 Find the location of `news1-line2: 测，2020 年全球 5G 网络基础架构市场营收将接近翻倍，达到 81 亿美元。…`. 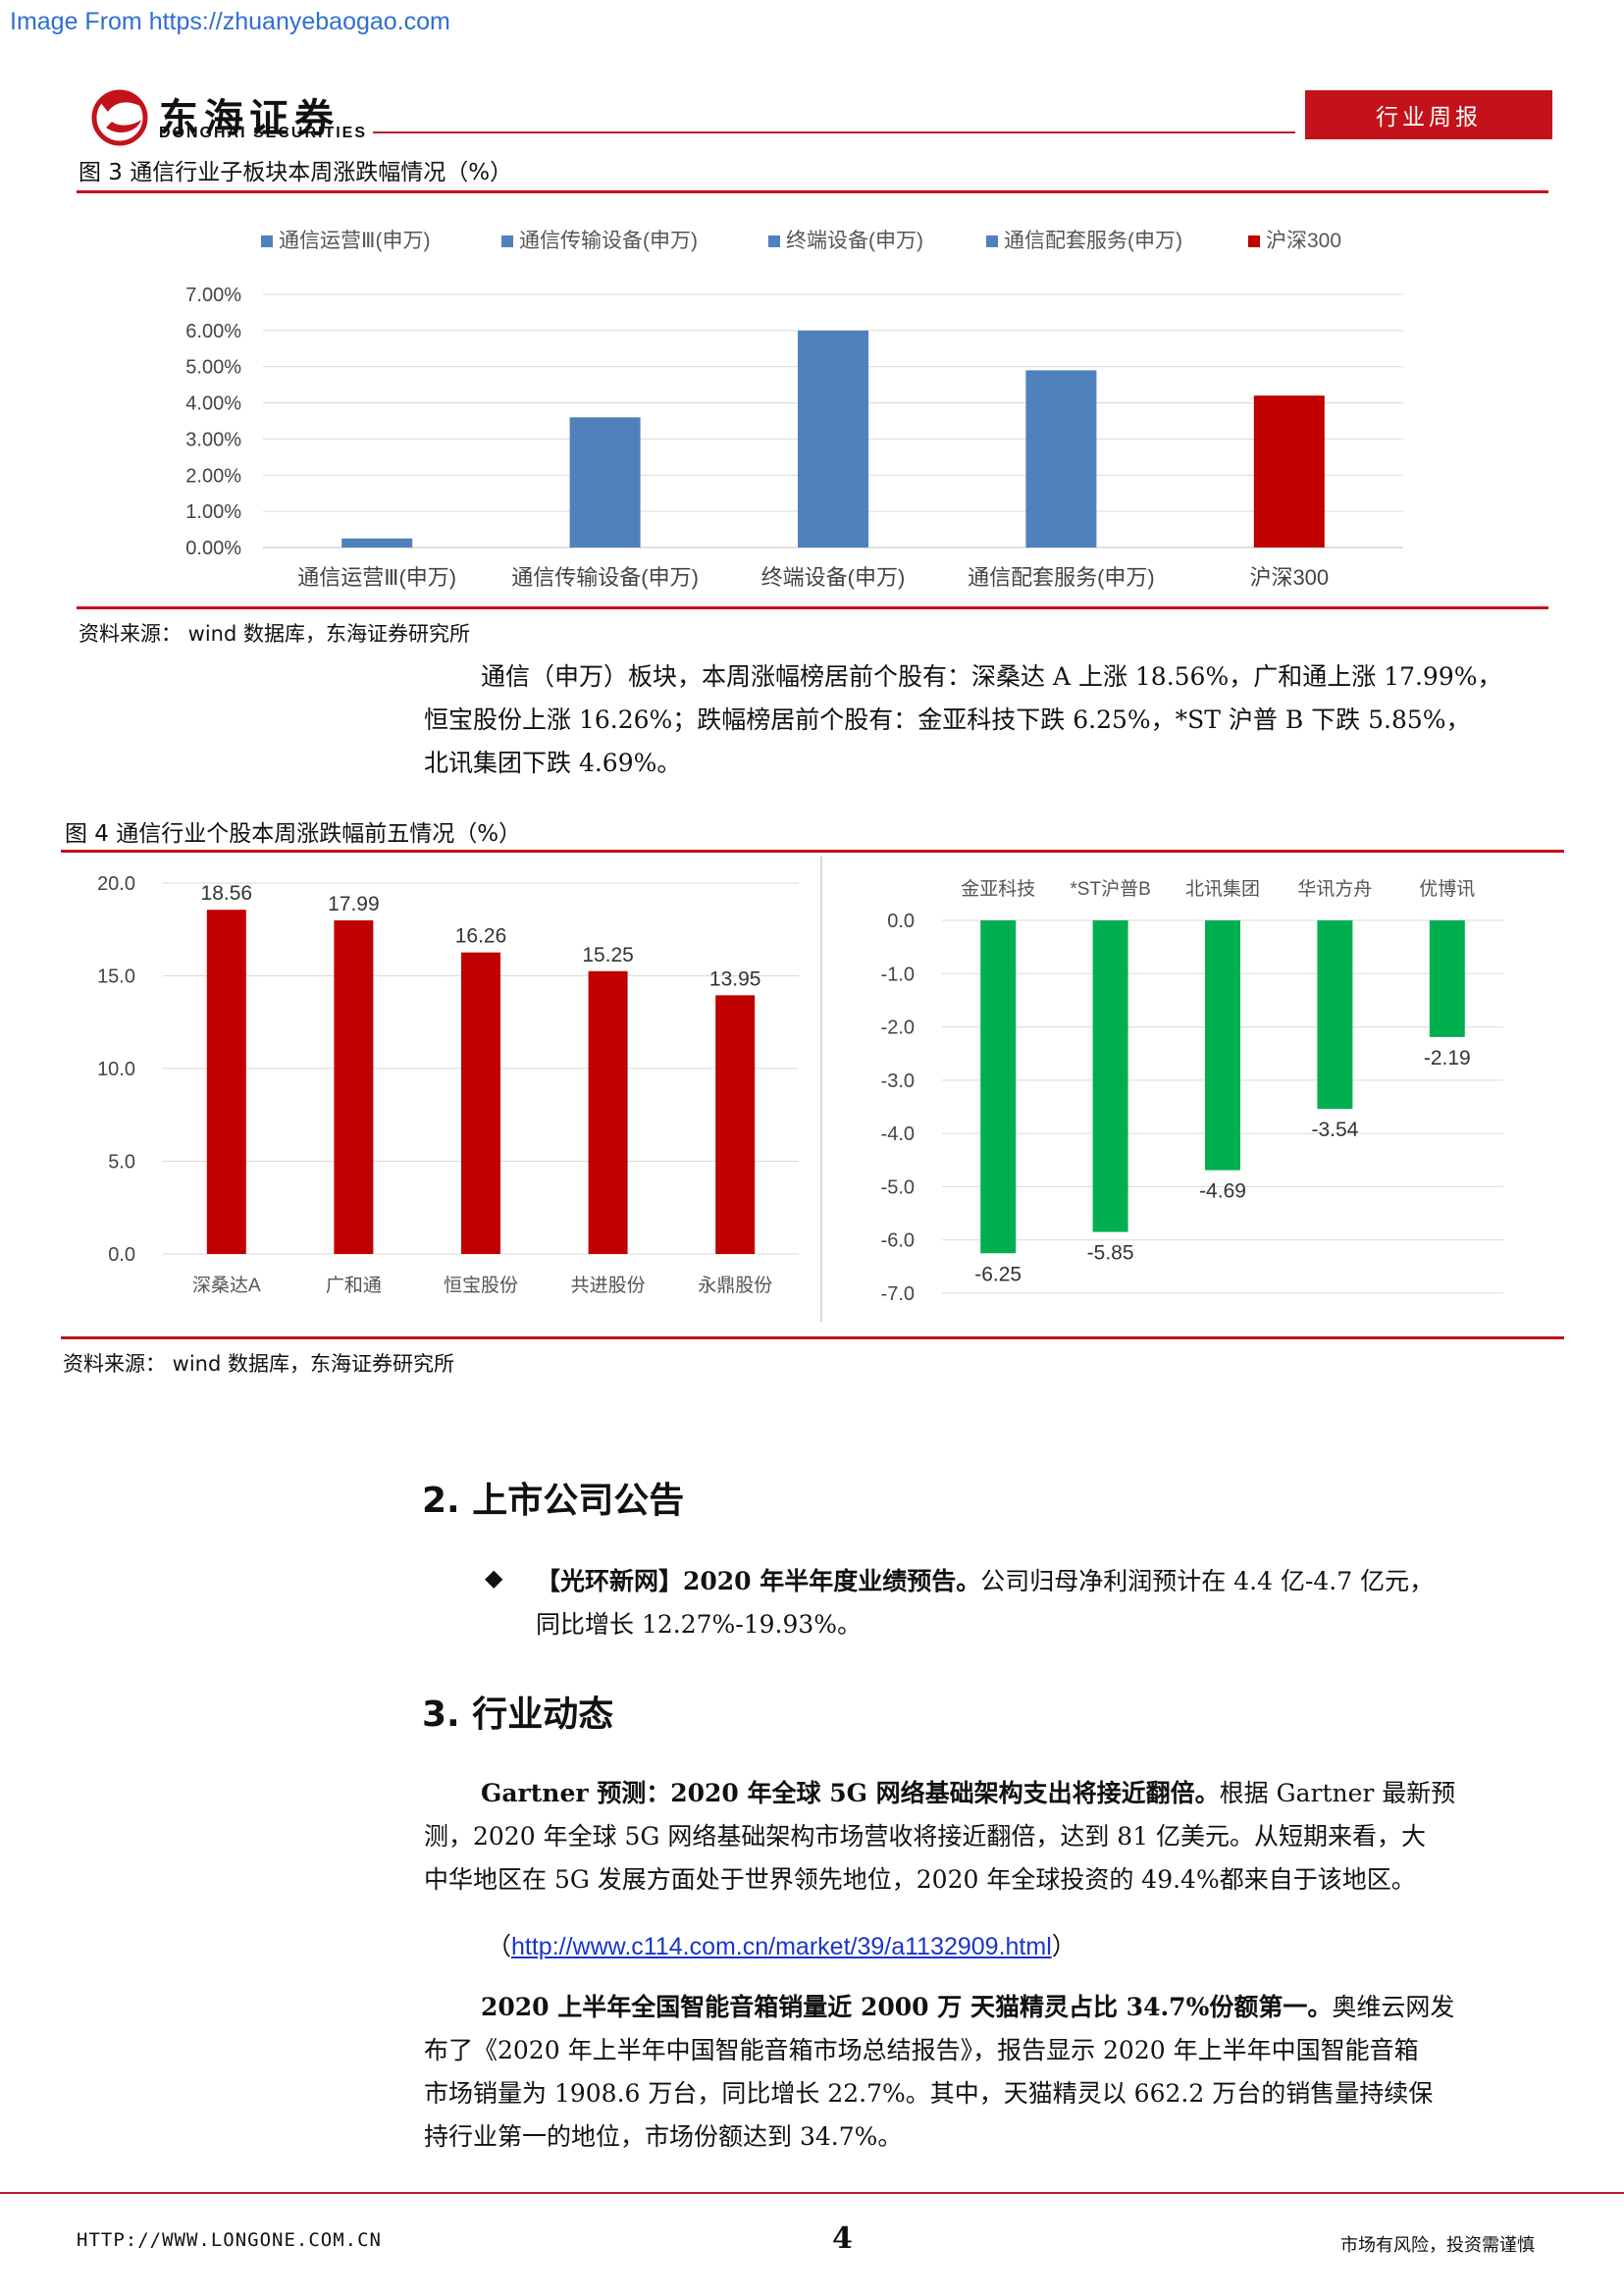

news1-line2: 测，2020 年全球 5G 网络基础架构市场营收将接近翻倍，达到 81 亿美元。… is located at coordinates (925, 1836).